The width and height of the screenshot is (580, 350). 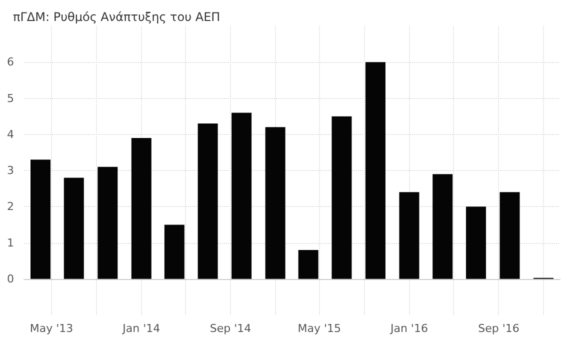 What do you see at coordinates (10, 134) in the screenshot?
I see `y-tick-label: 4` at bounding box center [10, 134].